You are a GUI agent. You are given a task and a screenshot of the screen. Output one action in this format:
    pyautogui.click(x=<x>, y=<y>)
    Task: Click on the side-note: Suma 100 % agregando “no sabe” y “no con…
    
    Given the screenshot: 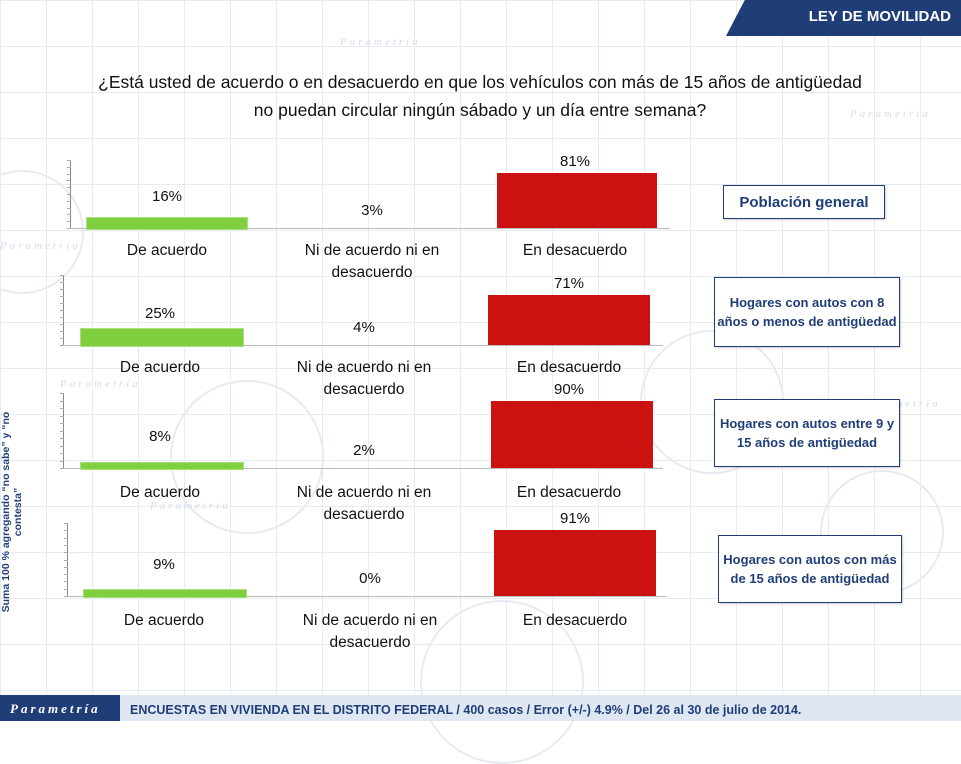 What is the action you would take?
    pyautogui.click(x=12, y=512)
    